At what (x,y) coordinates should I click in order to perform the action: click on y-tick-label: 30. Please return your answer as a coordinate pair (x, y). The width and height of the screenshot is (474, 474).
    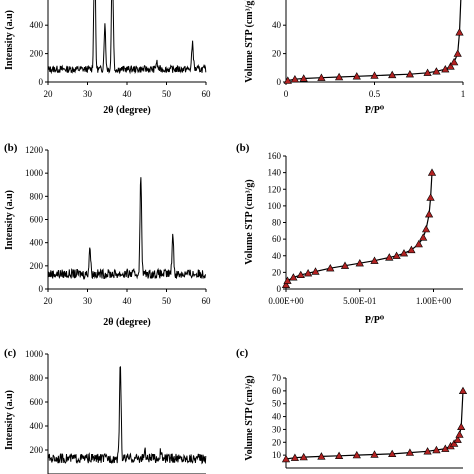
    Looking at the image, I should click on (277, 429).